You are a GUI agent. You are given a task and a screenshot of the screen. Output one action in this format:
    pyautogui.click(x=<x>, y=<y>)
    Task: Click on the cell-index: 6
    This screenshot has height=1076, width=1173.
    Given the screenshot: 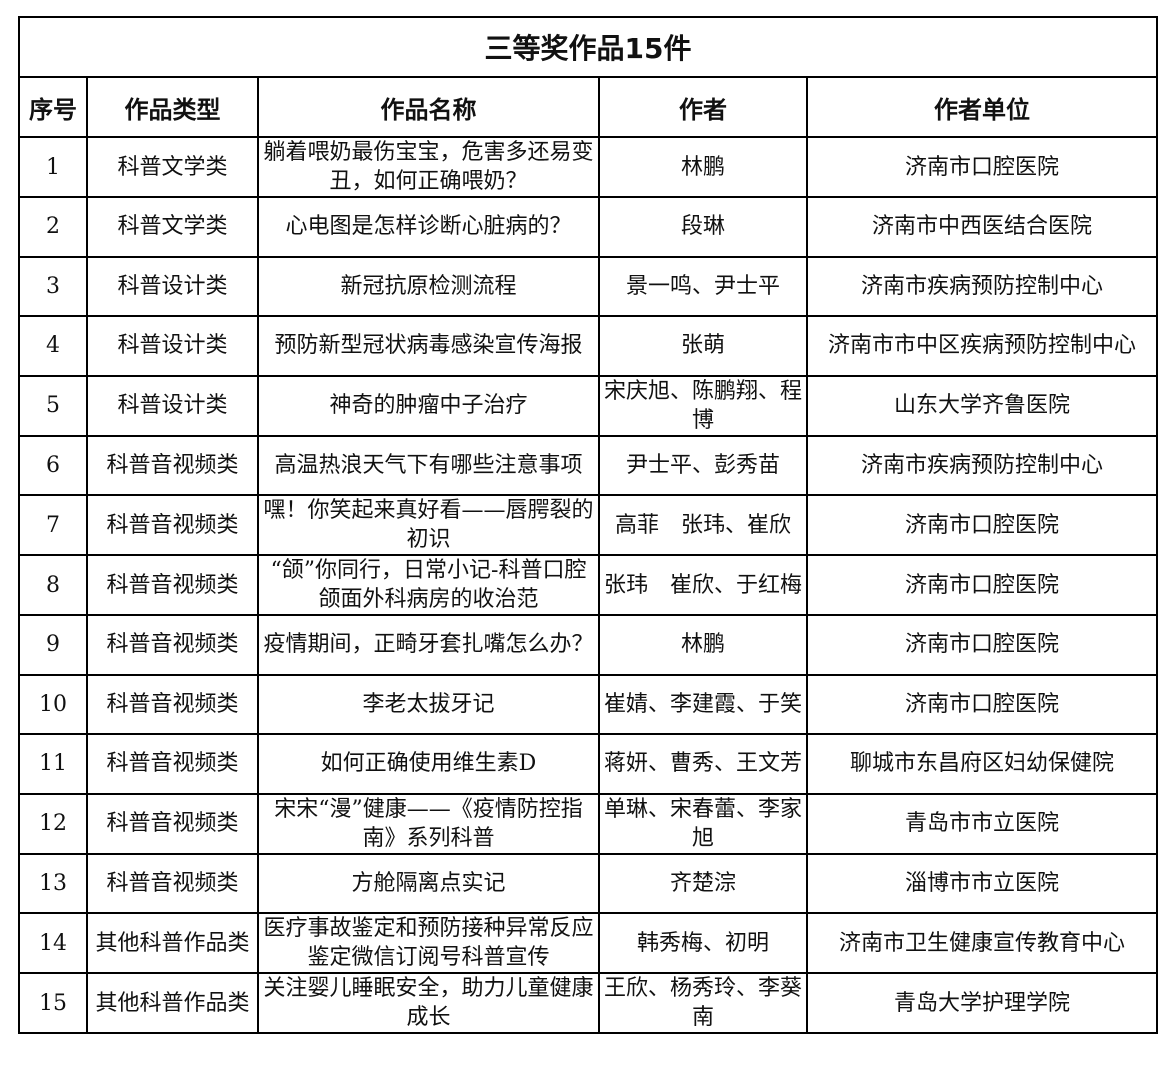 What is the action you would take?
    pyautogui.click(x=53, y=465)
    